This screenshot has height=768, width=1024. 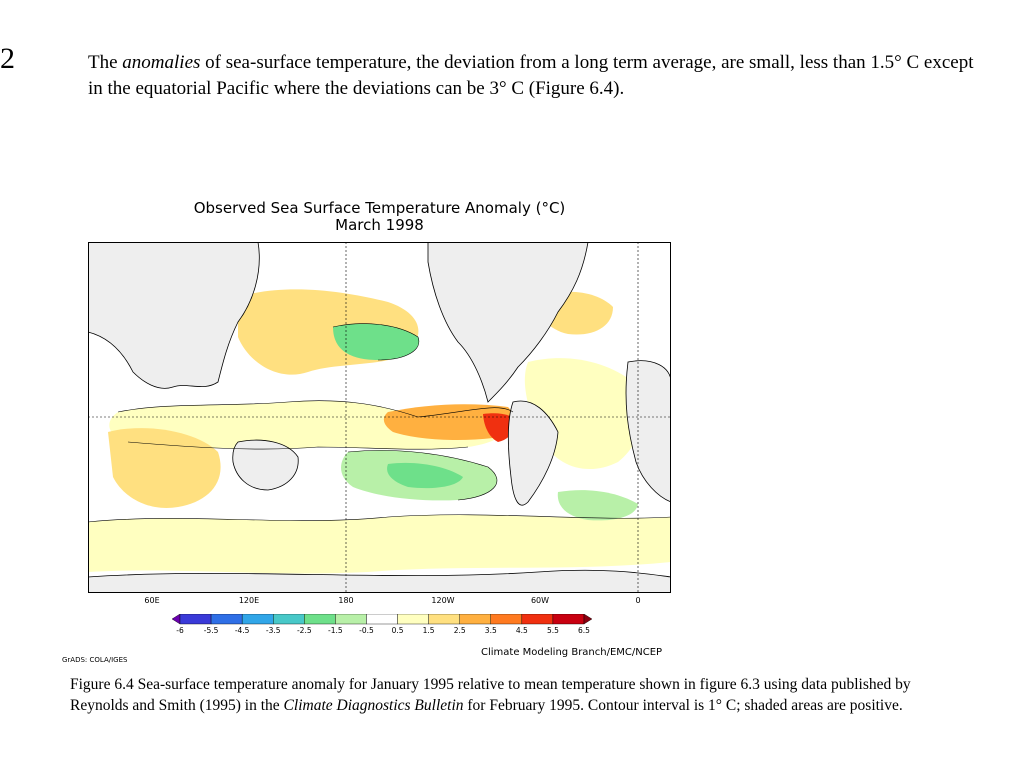 What do you see at coordinates (105, 62) in the screenshot?
I see `paragraph-text-start: The` at bounding box center [105, 62].